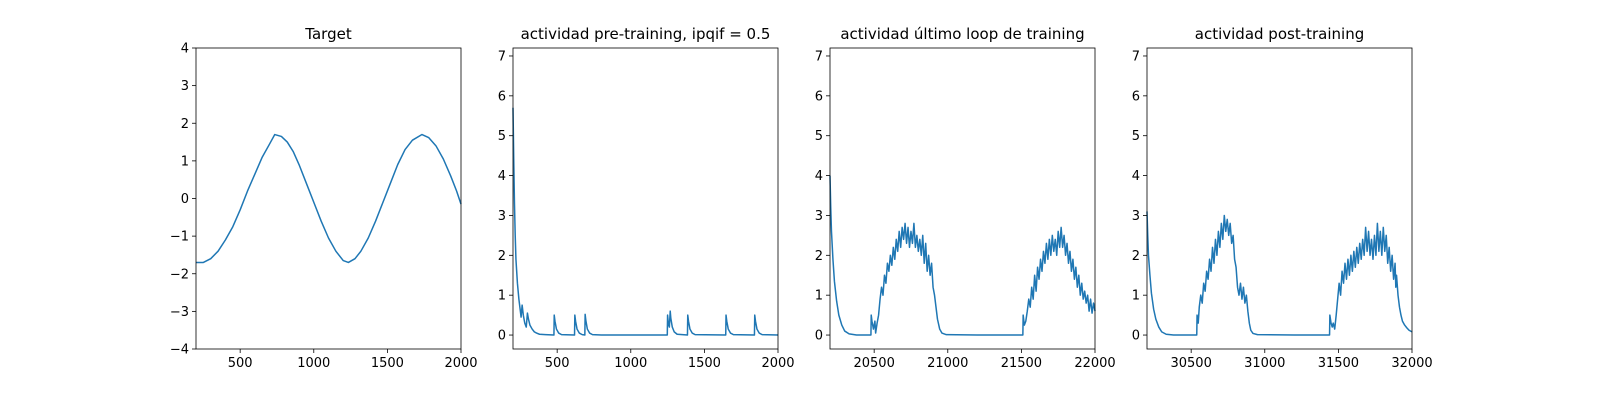 The image size is (1600, 400). What do you see at coordinates (947, 363) in the screenshot?
I see `x-tick-label: 21000` at bounding box center [947, 363].